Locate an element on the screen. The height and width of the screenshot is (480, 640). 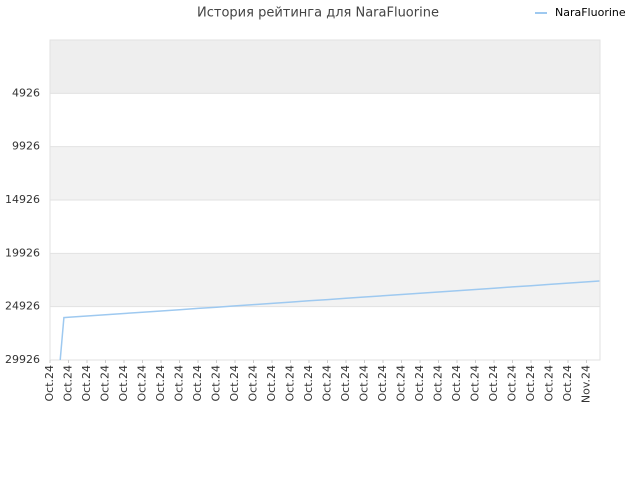
rating-line is located at coordinates (329, 320).